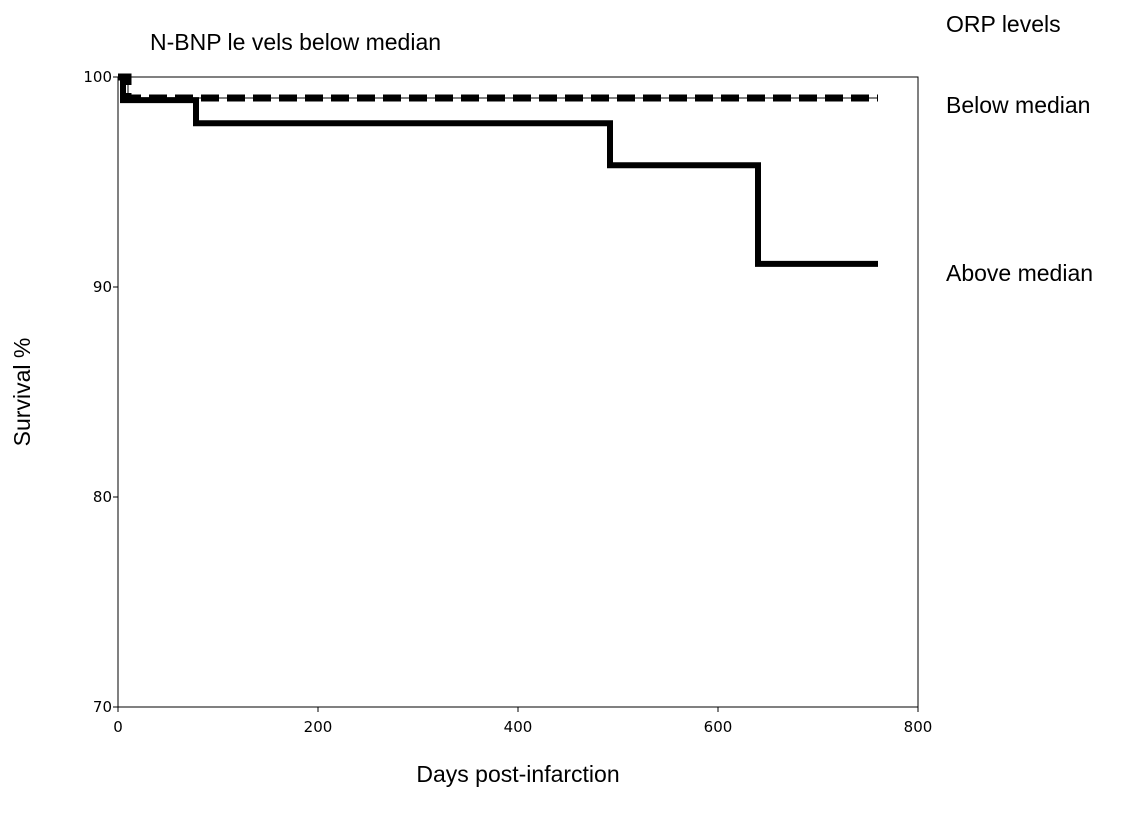 The width and height of the screenshot is (1143, 821). Describe the element at coordinates (1019, 273) in the screenshot. I see `legend-label-above-median: Above median` at that location.